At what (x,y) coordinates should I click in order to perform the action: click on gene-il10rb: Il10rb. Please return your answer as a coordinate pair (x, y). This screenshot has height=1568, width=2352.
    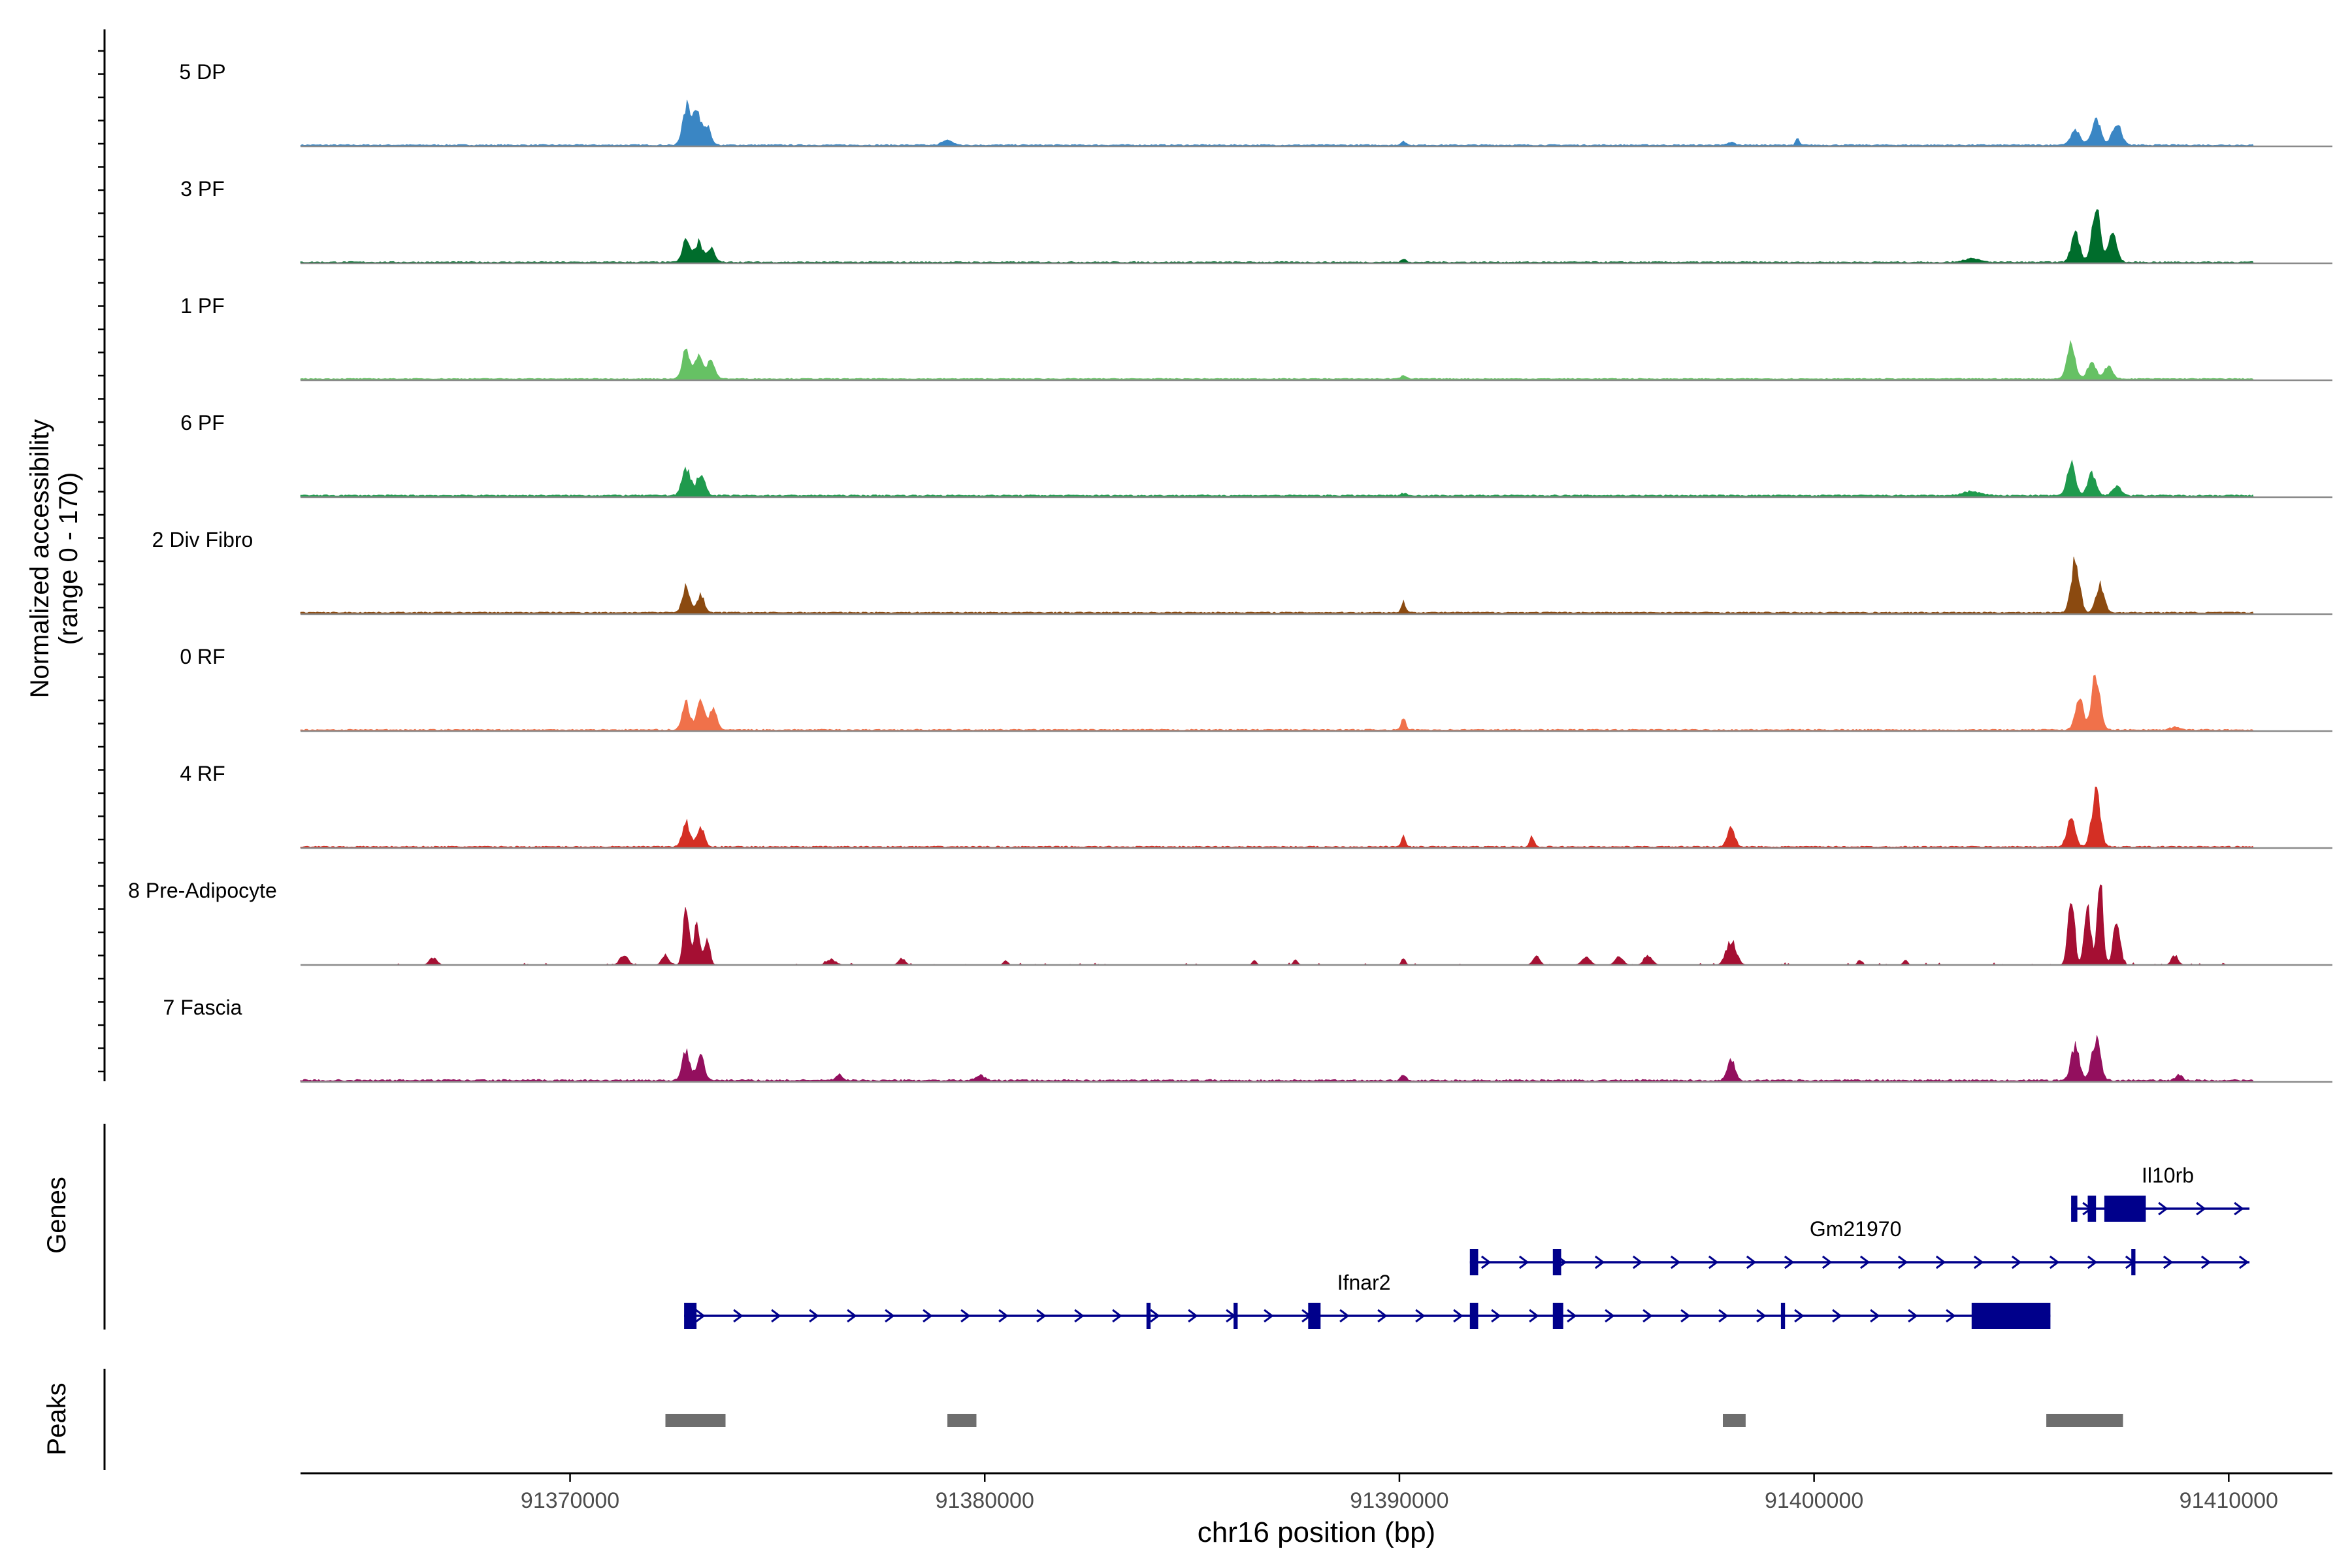
    Looking at the image, I should click on (2160, 1193).